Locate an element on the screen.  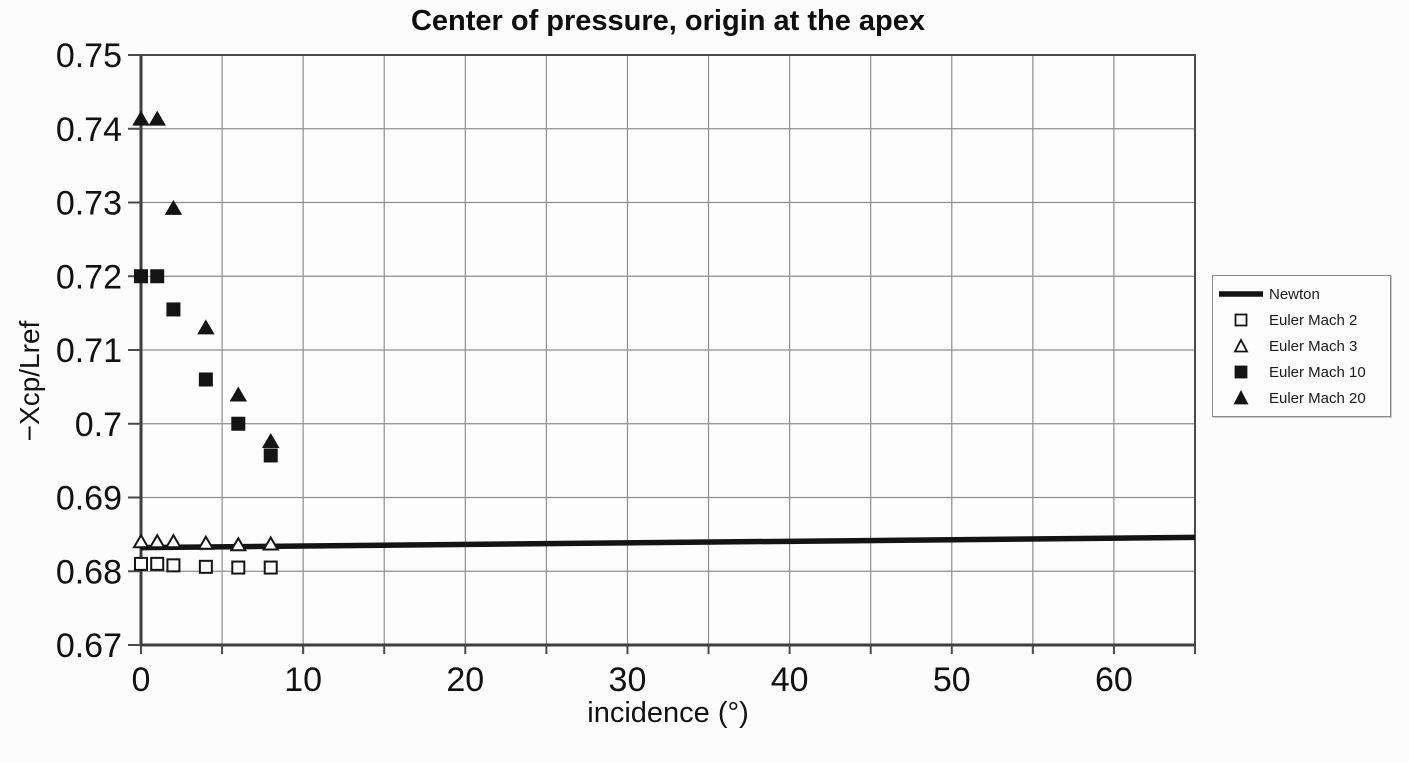
square-filled-marker-icon is located at coordinates (1241, 372).